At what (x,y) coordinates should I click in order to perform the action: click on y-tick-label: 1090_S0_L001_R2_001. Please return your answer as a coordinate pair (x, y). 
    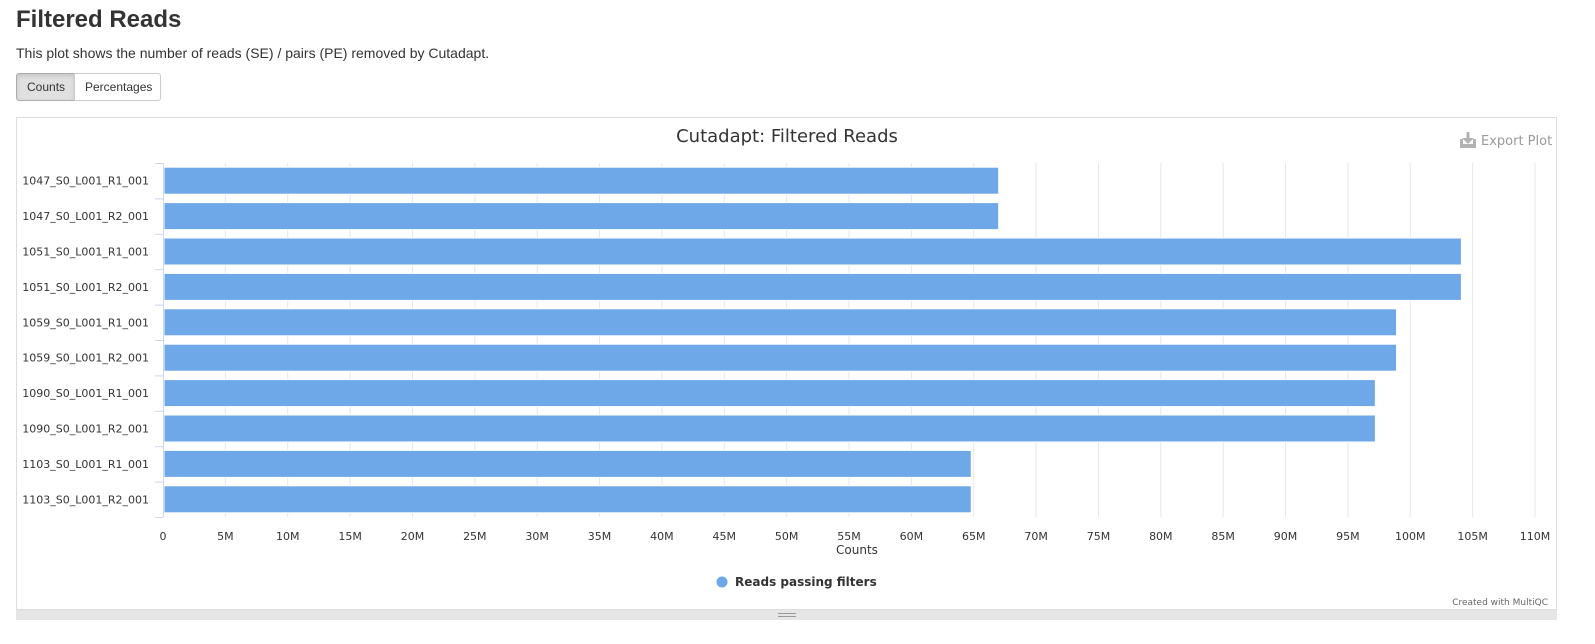
    Looking at the image, I should click on (85, 429).